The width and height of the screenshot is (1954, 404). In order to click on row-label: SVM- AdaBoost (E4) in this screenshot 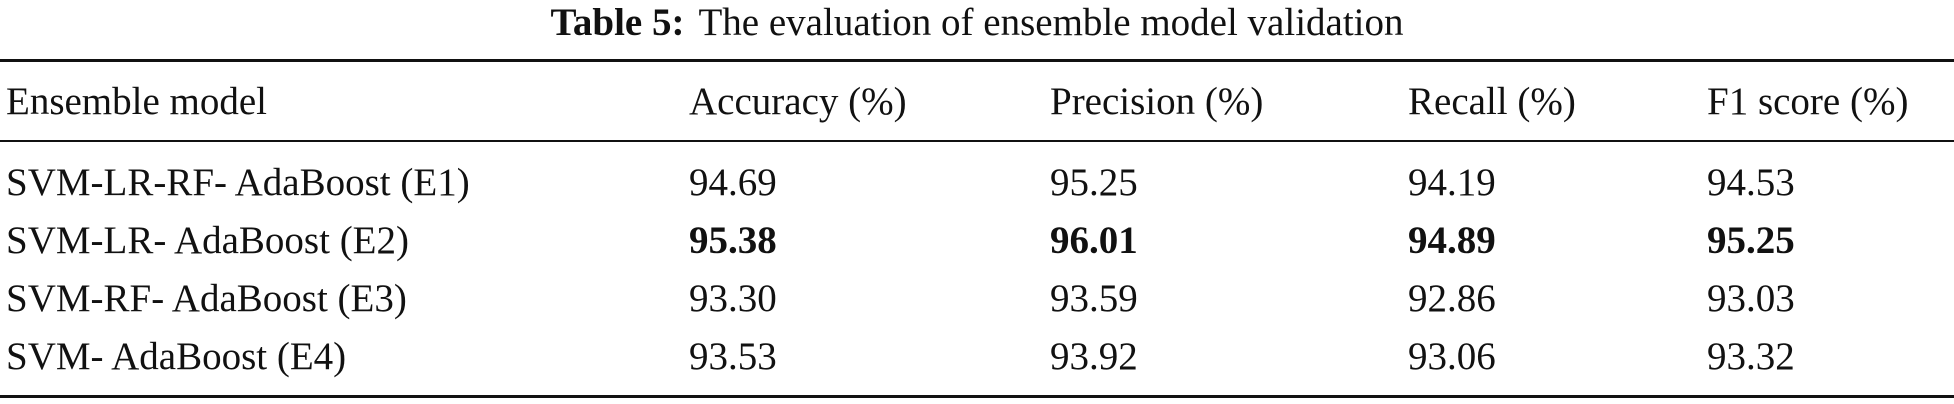, I will do `click(176, 356)`.